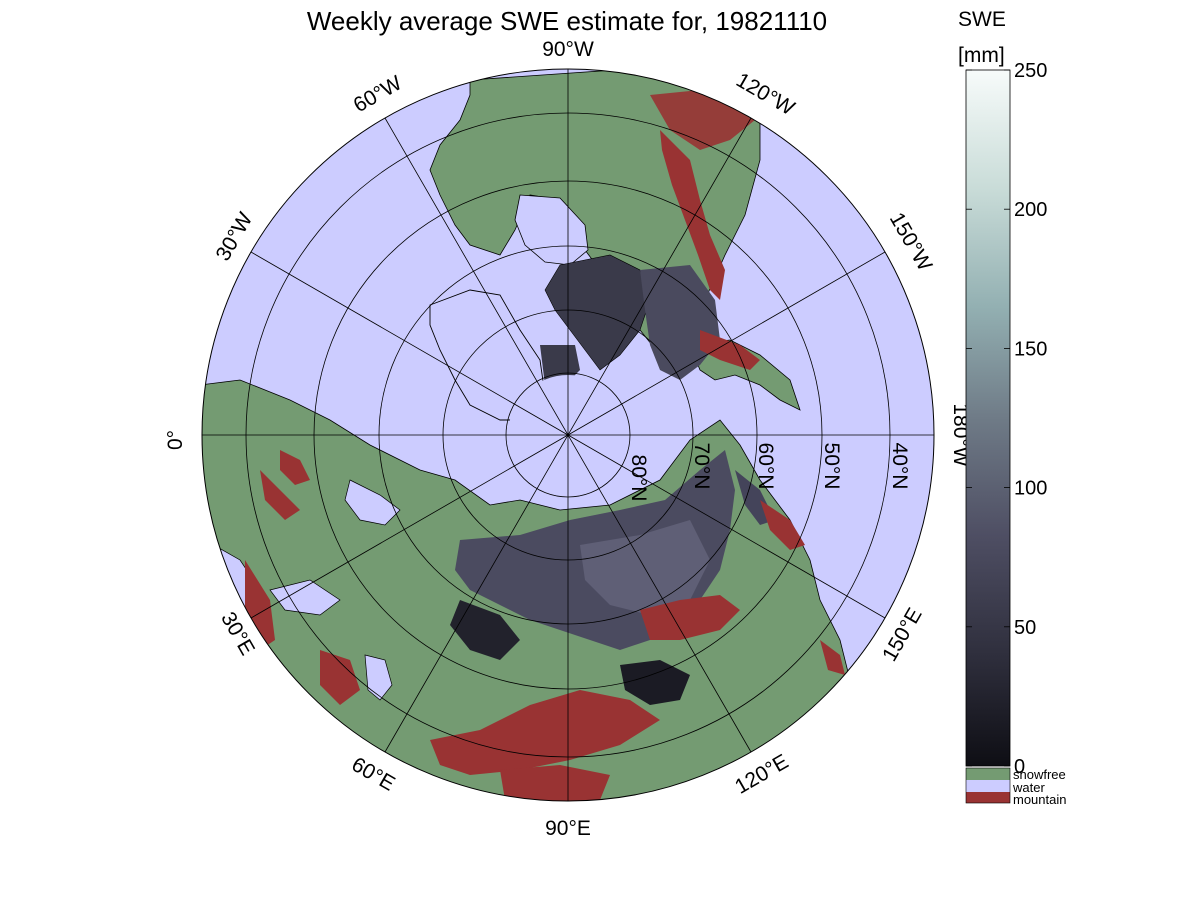 The height and width of the screenshot is (900, 1200). What do you see at coordinates (372, 502) in the screenshot?
I see `baltic-sea` at bounding box center [372, 502].